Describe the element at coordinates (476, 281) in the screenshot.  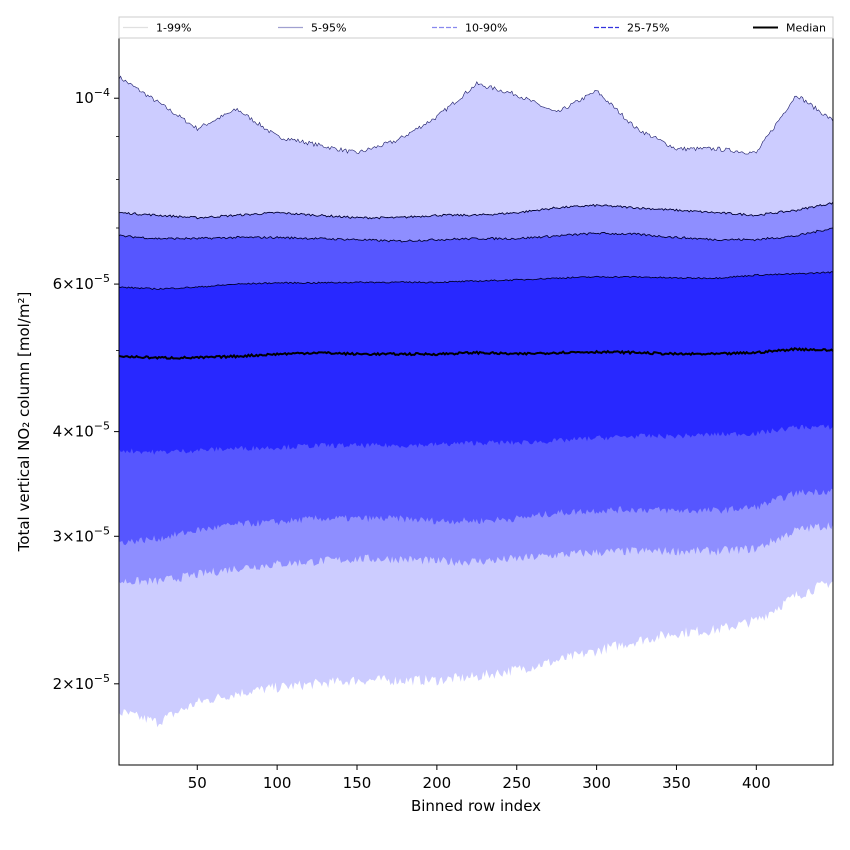
I see `band-25-75-upper-line` at that location.